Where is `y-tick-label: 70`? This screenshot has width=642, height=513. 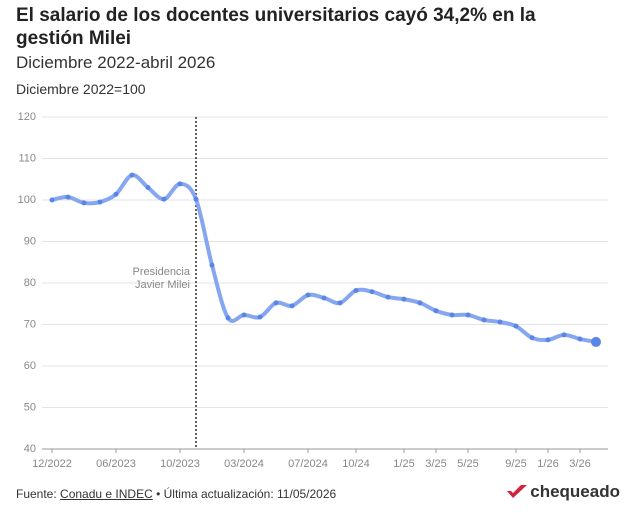
y-tick-label: 70 is located at coordinates (30, 324).